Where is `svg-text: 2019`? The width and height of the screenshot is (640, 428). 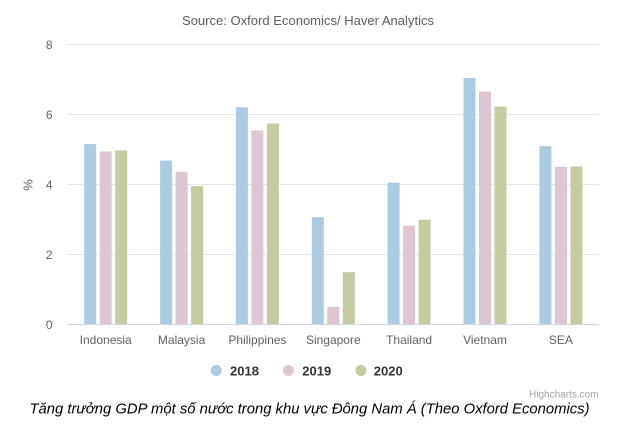 svg-text: 2019 is located at coordinates (316, 371).